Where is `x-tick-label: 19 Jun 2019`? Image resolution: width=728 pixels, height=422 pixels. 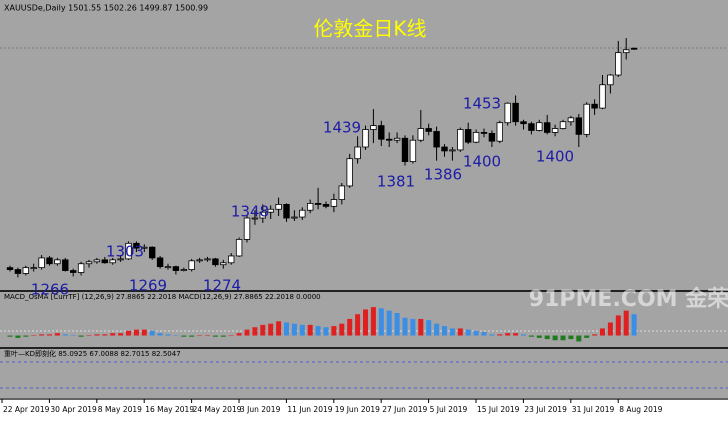
x-tick-label: 19 Jun 2019 is located at coordinates (357, 409).